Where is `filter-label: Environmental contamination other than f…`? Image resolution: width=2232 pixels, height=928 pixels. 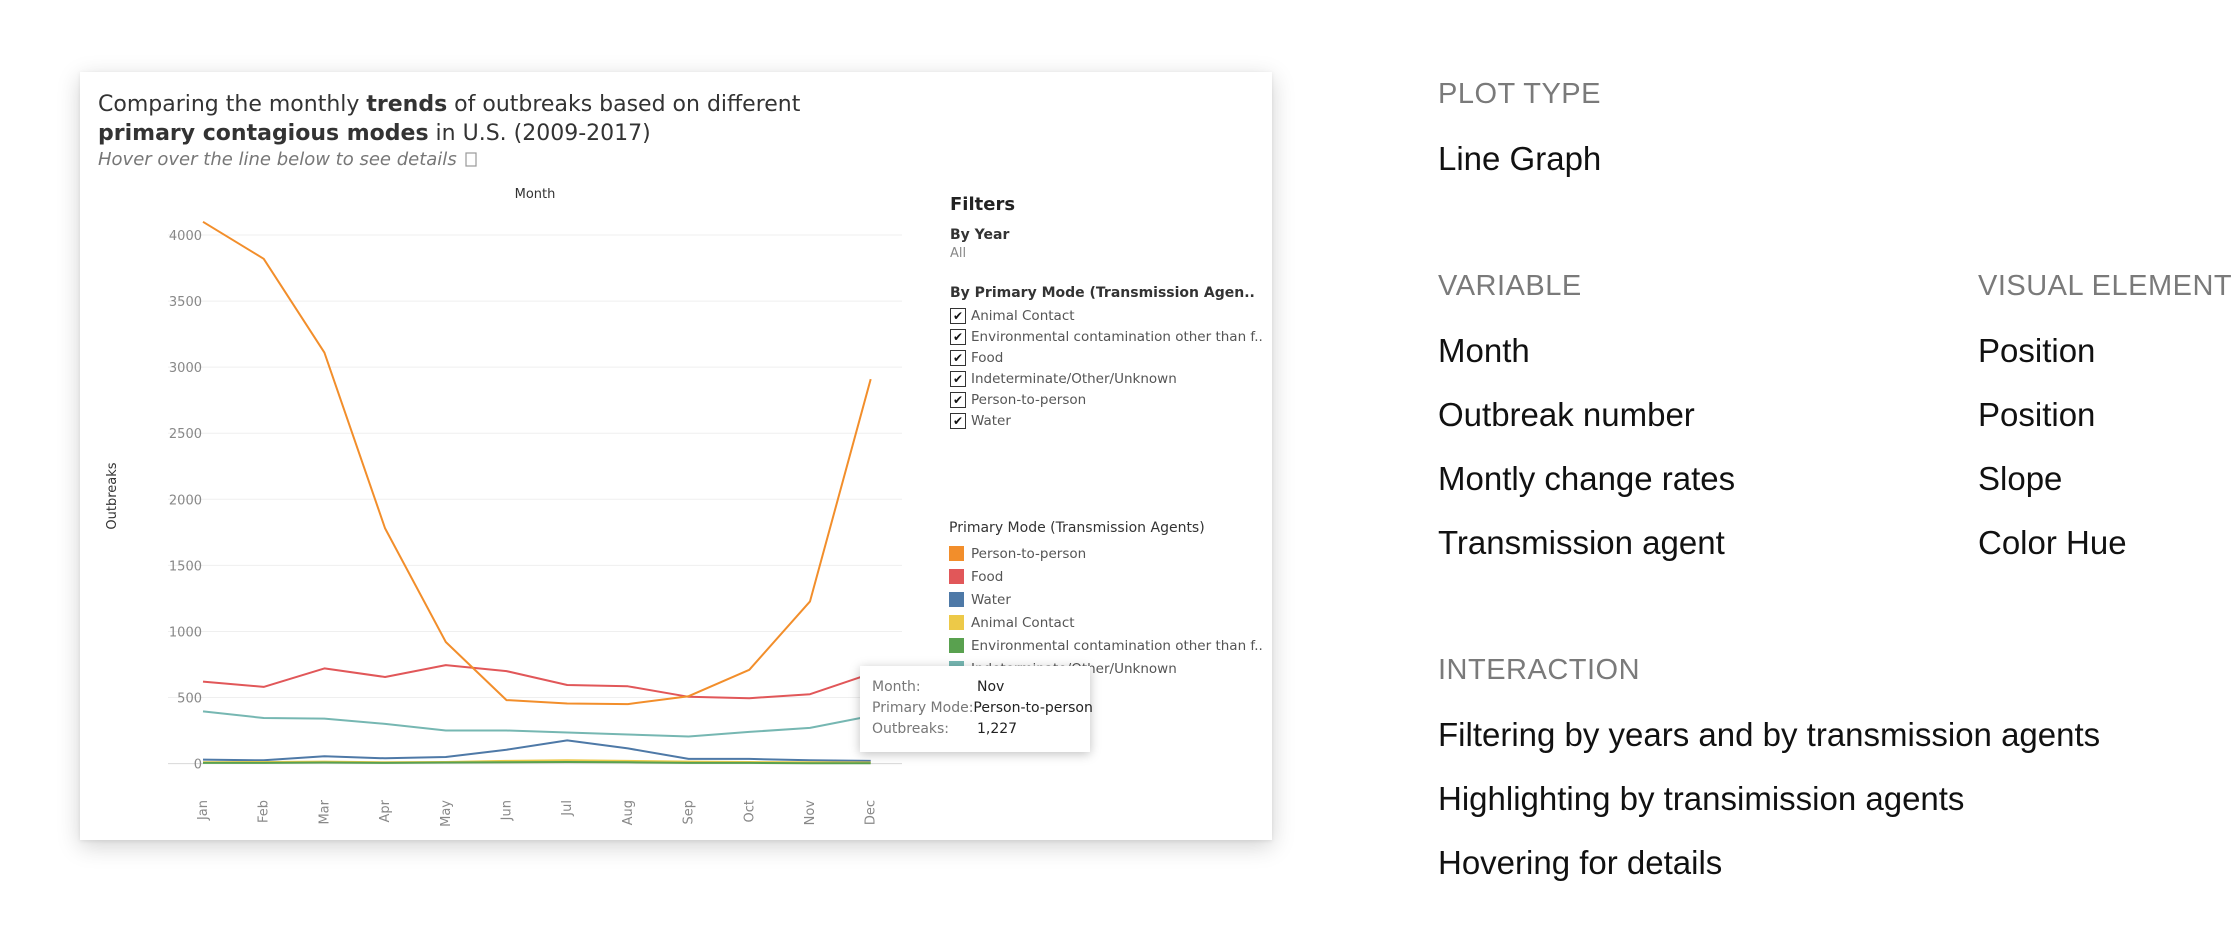
filter-label: Environmental contamination other than f… is located at coordinates (1117, 336).